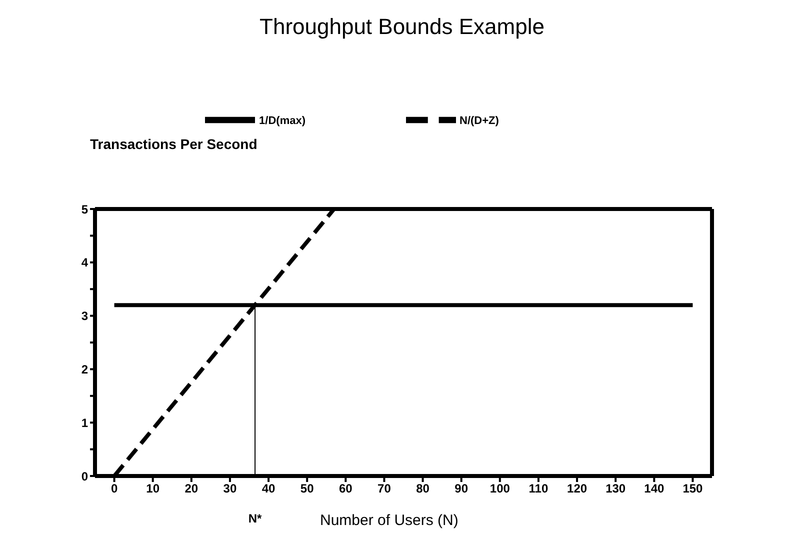 This screenshot has height=558, width=804. I want to click on x-tick-label: 150, so click(693, 489).